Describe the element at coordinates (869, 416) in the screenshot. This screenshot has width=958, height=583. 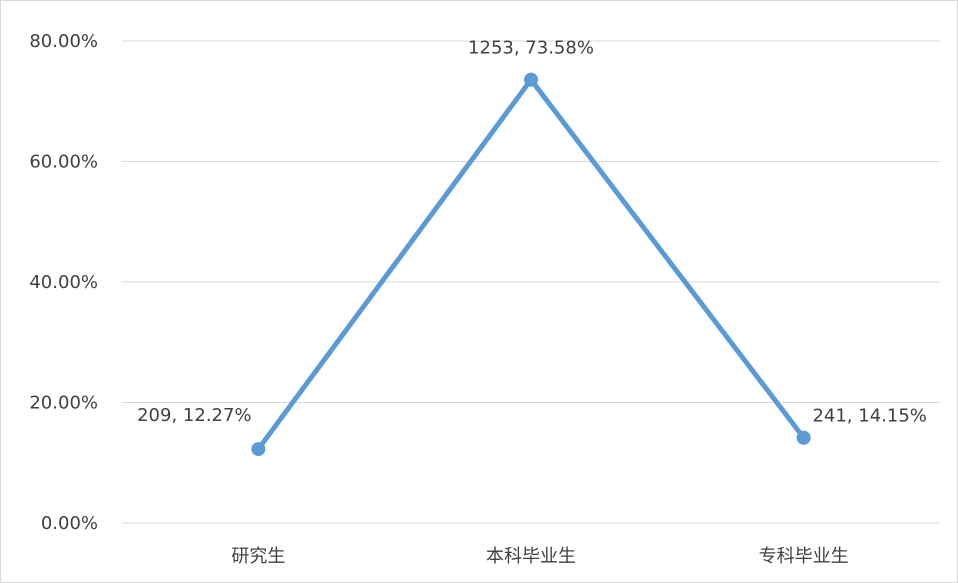
I see `data-label: 241, 14.15%` at that location.